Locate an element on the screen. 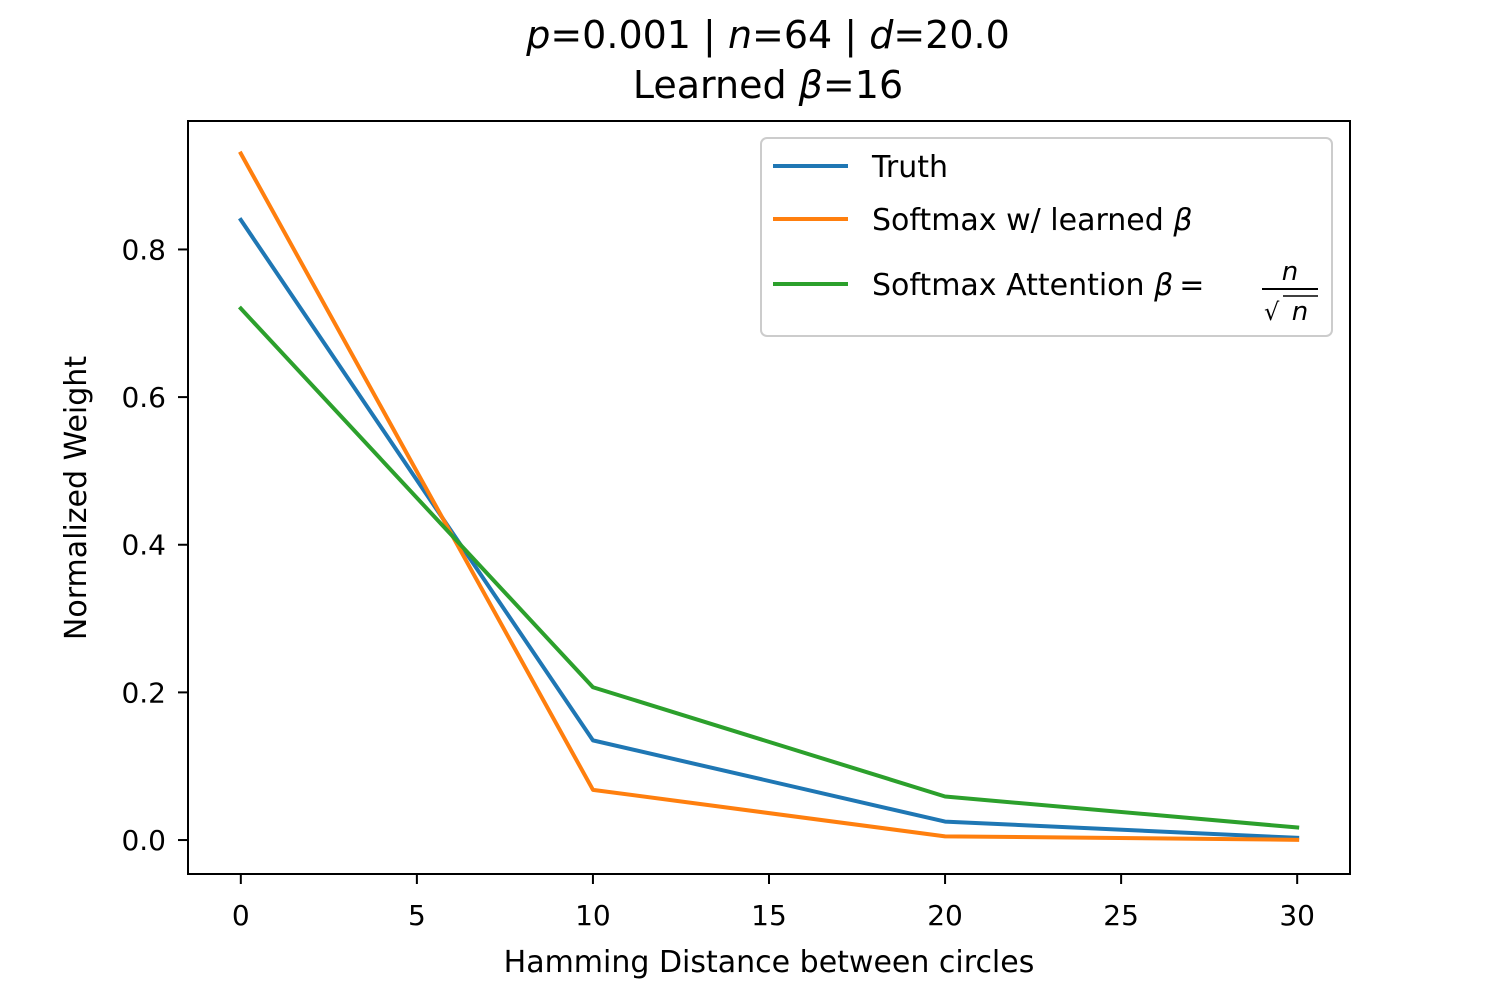 The width and height of the screenshot is (1500, 1000). legend-box is located at coordinates (1046, 237).